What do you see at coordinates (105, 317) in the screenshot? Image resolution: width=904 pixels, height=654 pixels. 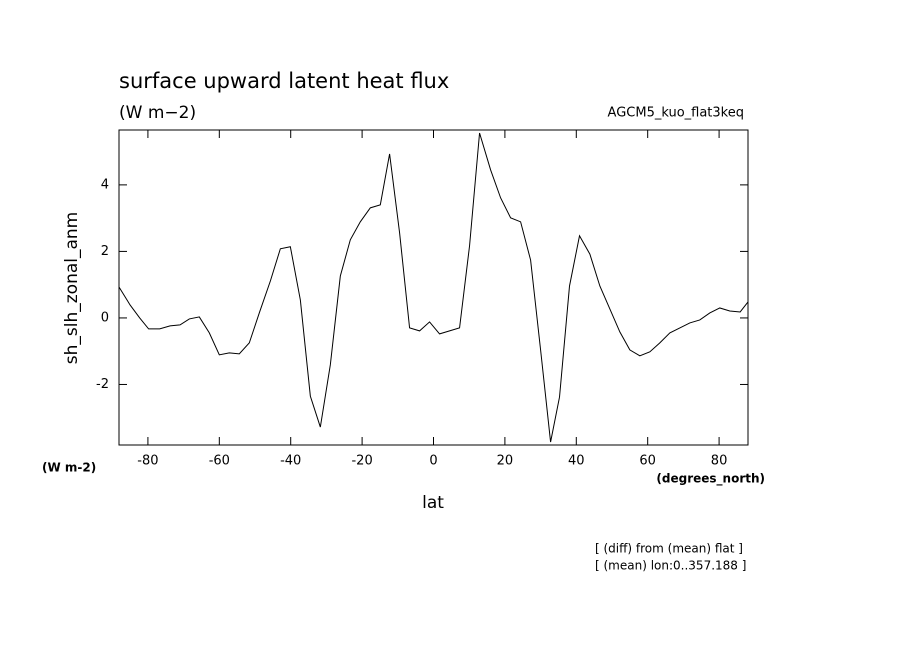 I see `y-tick-label: 0` at bounding box center [105, 317].